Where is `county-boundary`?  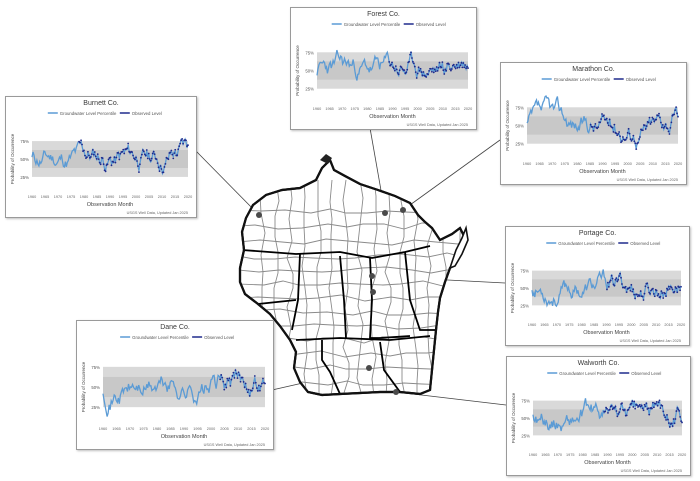
county-boundary is located at coordinates (353, 270).